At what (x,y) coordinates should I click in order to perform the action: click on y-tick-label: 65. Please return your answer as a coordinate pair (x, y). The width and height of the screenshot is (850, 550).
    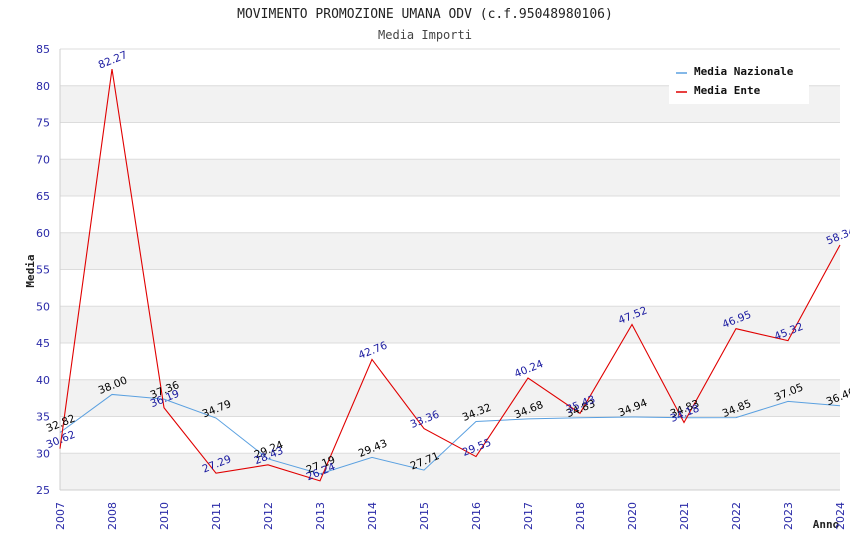
    Looking at the image, I should click on (43, 196).